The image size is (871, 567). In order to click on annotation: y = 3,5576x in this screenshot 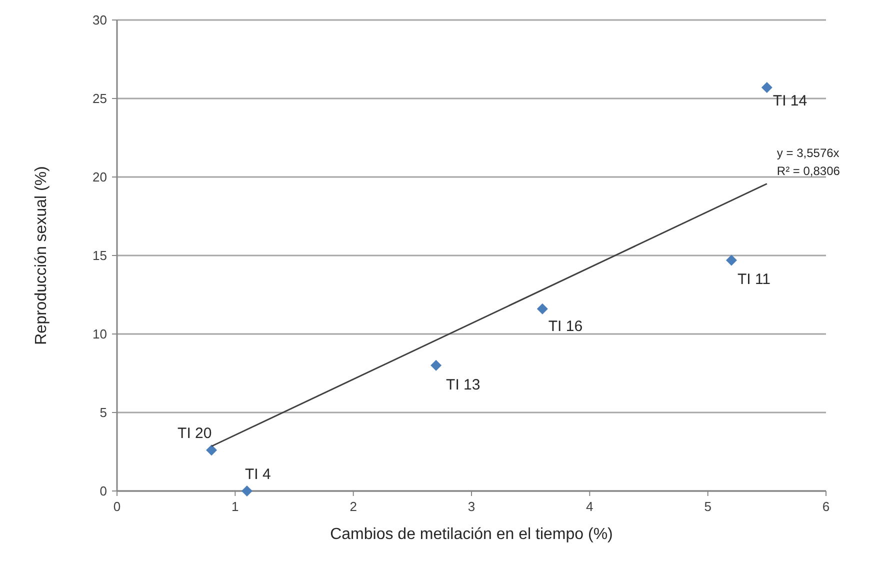, I will do `click(808, 153)`.